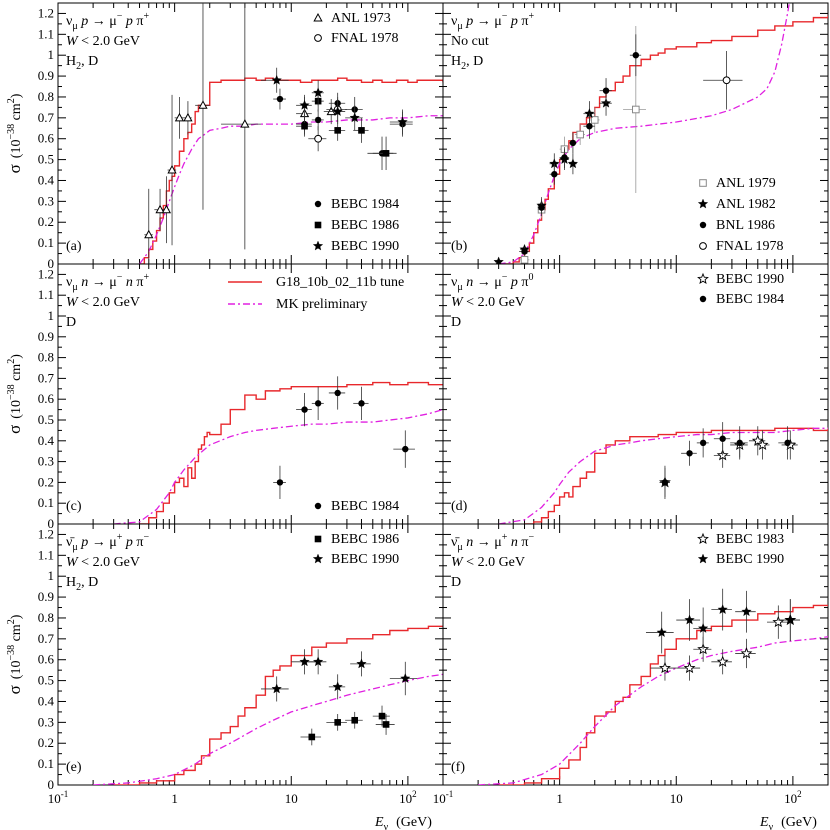 Image resolution: width=830 pixels, height=830 pixels. I want to click on panel-title-line: νμ​ n → μ−​ p π0​, so click(492, 282).